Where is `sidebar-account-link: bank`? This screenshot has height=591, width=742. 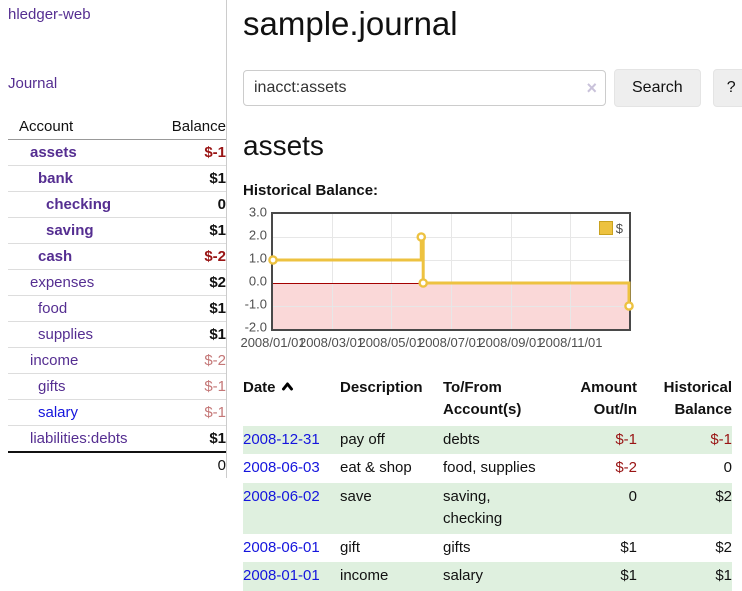
sidebar-account-link: bank is located at coordinates (56, 178).